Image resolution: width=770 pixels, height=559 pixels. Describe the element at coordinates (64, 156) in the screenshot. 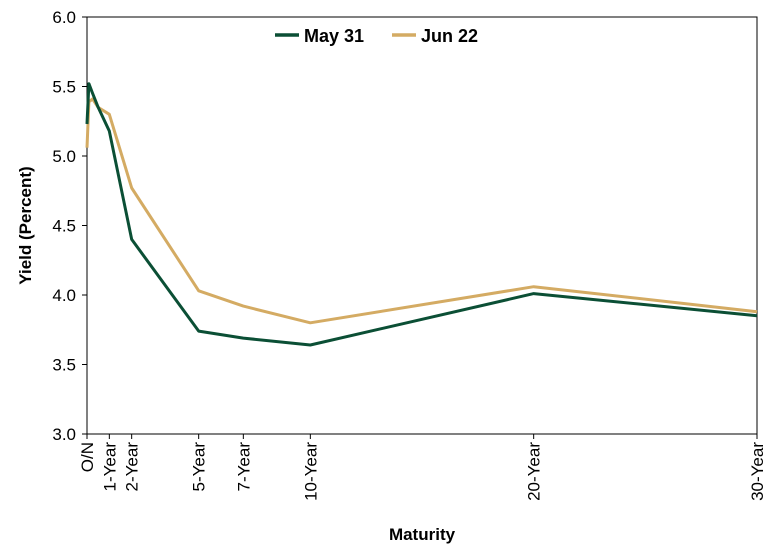

I see `y-tick-label: 5.0` at that location.